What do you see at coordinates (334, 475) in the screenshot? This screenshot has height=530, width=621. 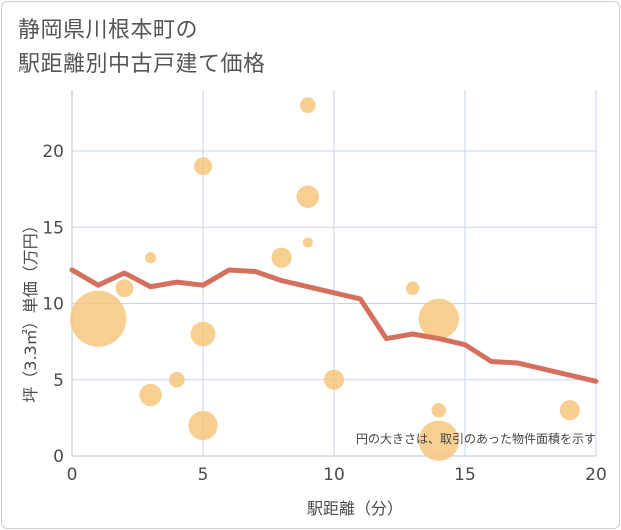 I see `x-tick-label: 10` at bounding box center [334, 475].